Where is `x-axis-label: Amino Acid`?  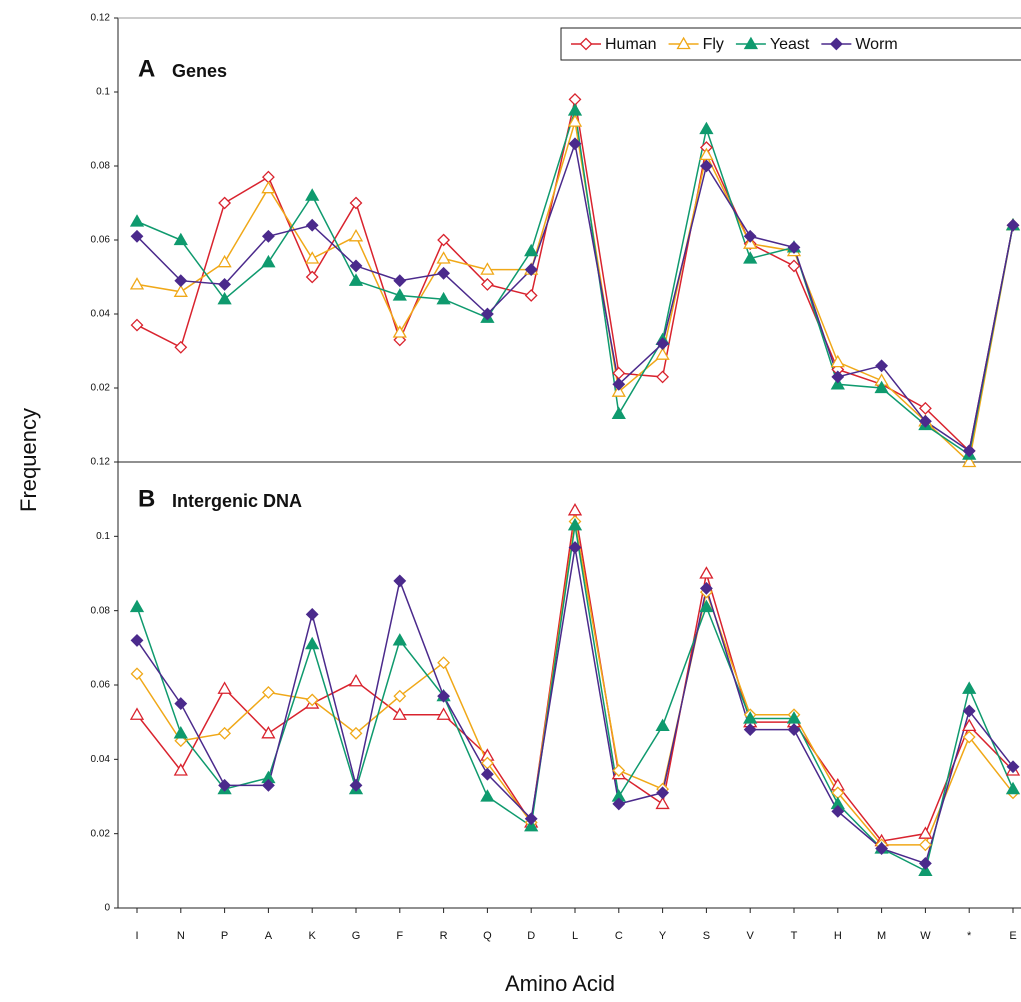
x-axis-label: Amino Acid is located at coordinates (560, 983).